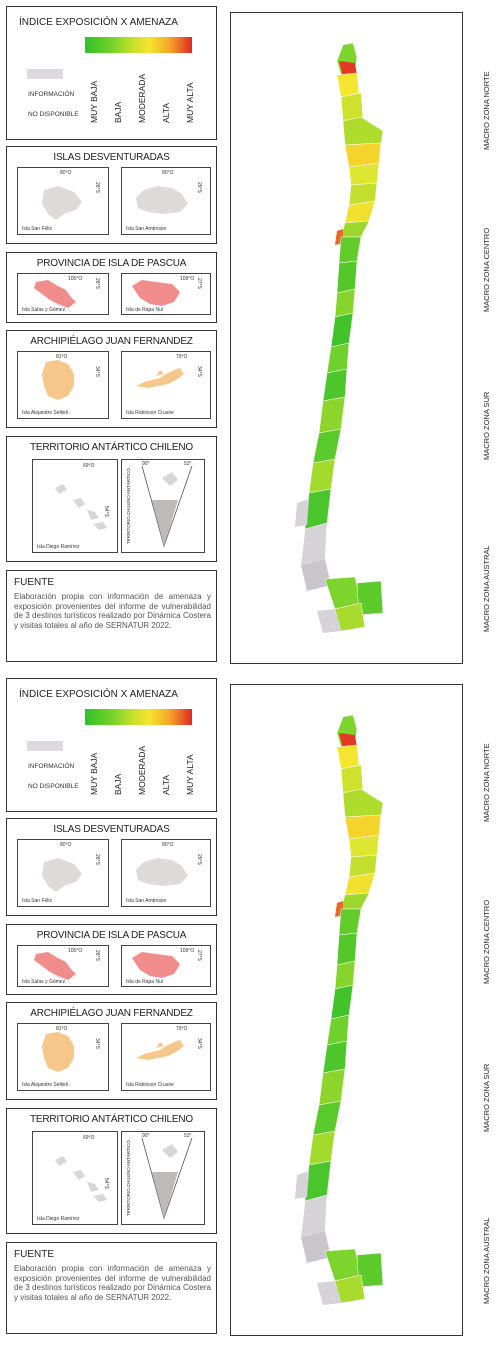  I want to click on class-label-moderada: MODERADA, so click(142, 98).